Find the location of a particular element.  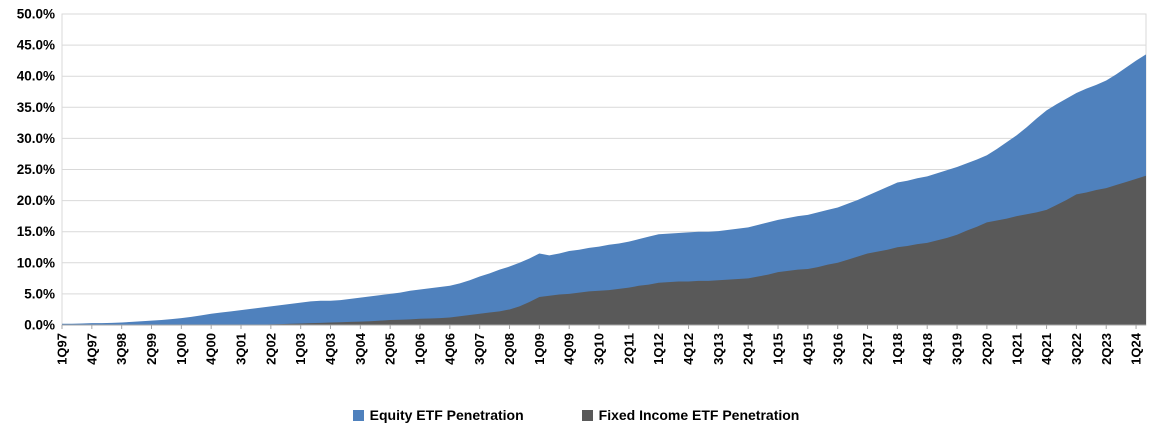

legend-item-fixed-income: Fixed Income ETF Penetration is located at coordinates (690, 415).